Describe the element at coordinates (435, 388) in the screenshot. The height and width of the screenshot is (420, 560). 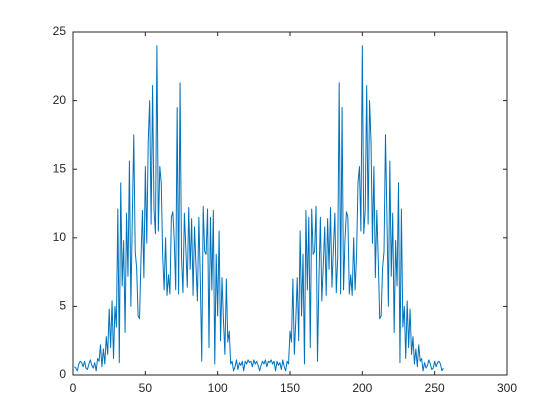
I see `x-tick-label: 250` at that location.